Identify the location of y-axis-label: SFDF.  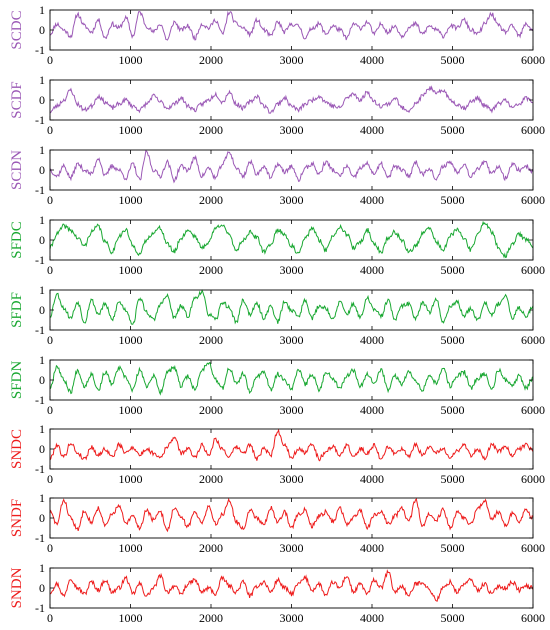
(17, 310).